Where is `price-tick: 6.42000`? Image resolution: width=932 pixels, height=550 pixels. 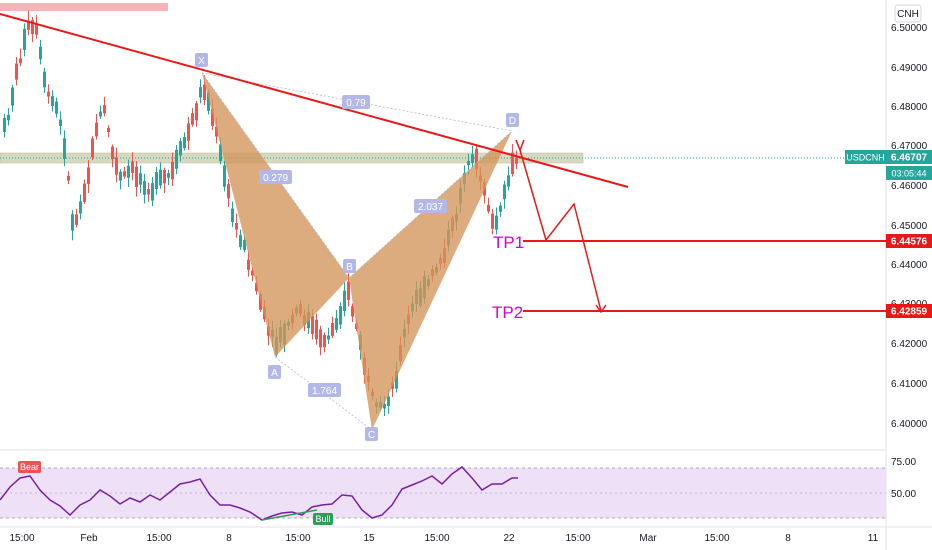
price-tick: 6.42000 is located at coordinates (909, 344).